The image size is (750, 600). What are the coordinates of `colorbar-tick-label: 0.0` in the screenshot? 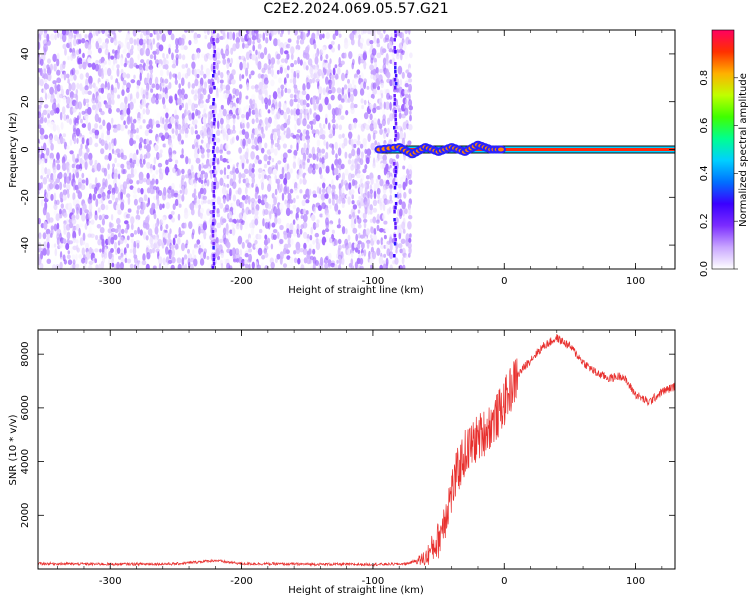 It's located at (704, 269).